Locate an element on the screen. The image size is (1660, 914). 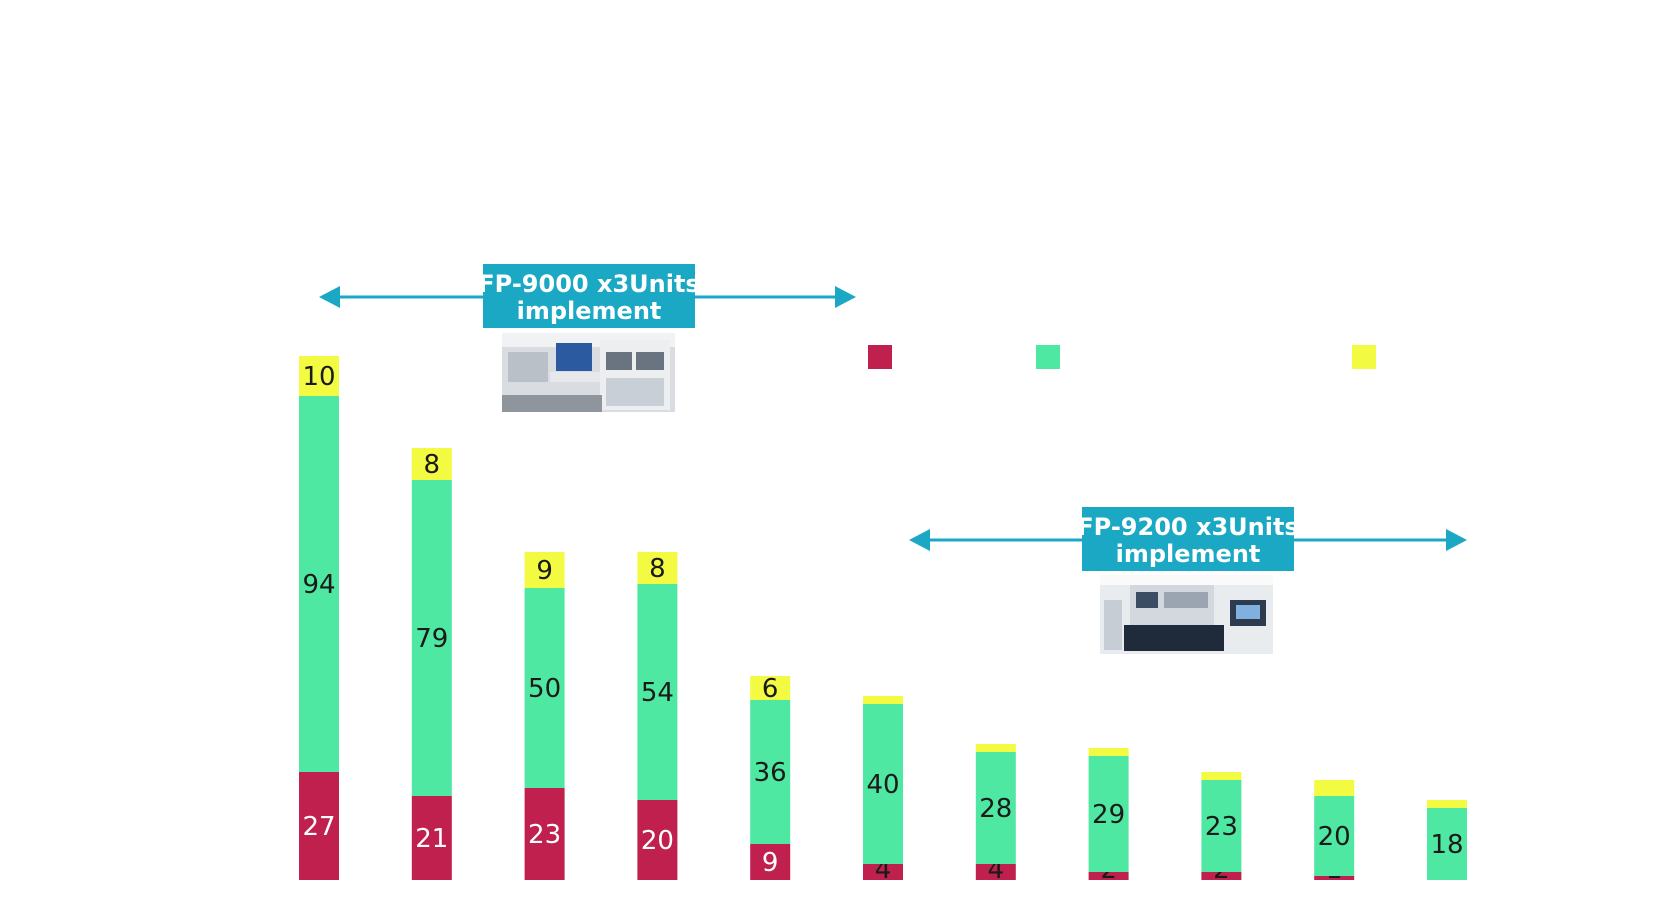
data-label-s1-c8: 23 is located at coordinates (1221, 827).